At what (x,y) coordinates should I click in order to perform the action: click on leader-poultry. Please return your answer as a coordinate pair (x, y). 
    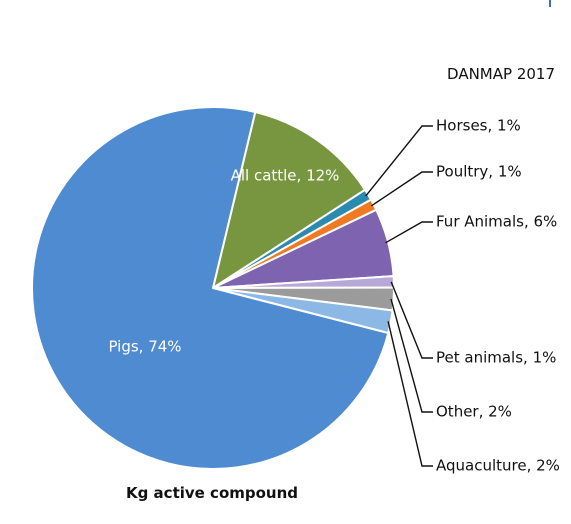
    Looking at the image, I should click on (401, 189).